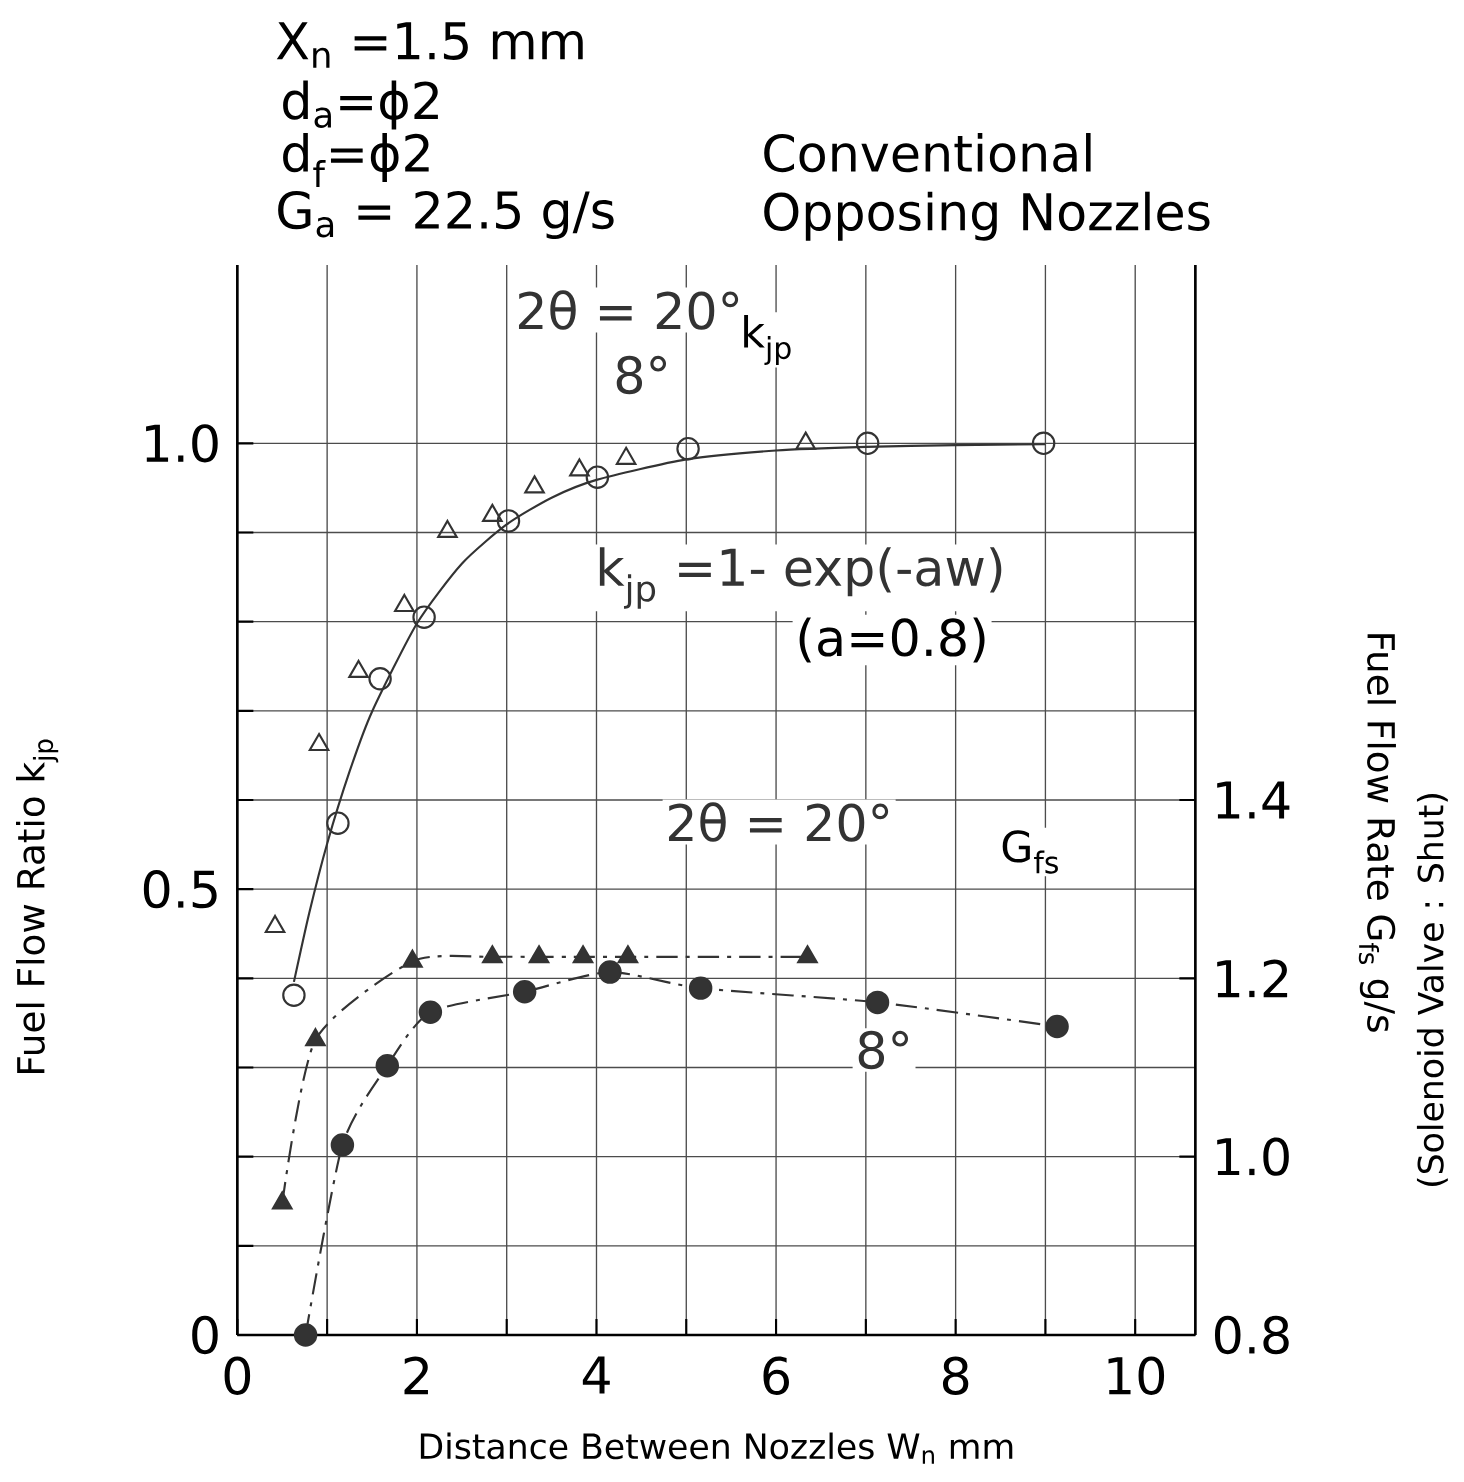 The height and width of the screenshot is (1482, 1464). I want to click on y-tick-label: 0, so click(205, 1335).